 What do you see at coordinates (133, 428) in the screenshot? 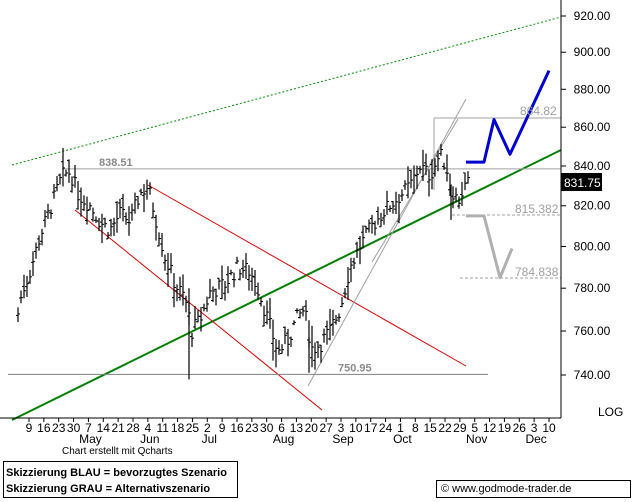
I see `x-tick-label: 28` at bounding box center [133, 428].